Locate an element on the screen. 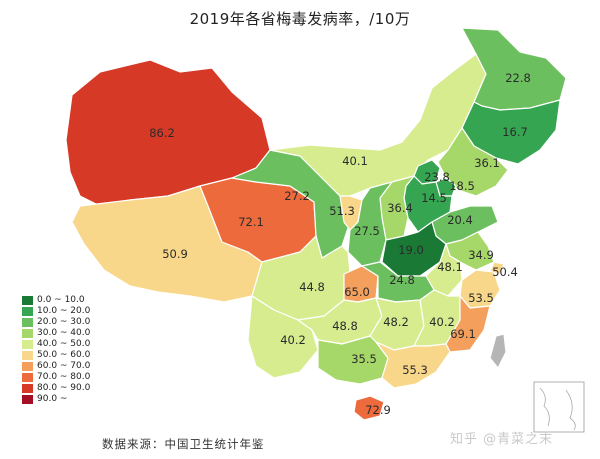 Image resolution: width=600 pixels, height=459 pixels. value-label-beijing: 23.8 is located at coordinates (437, 177).